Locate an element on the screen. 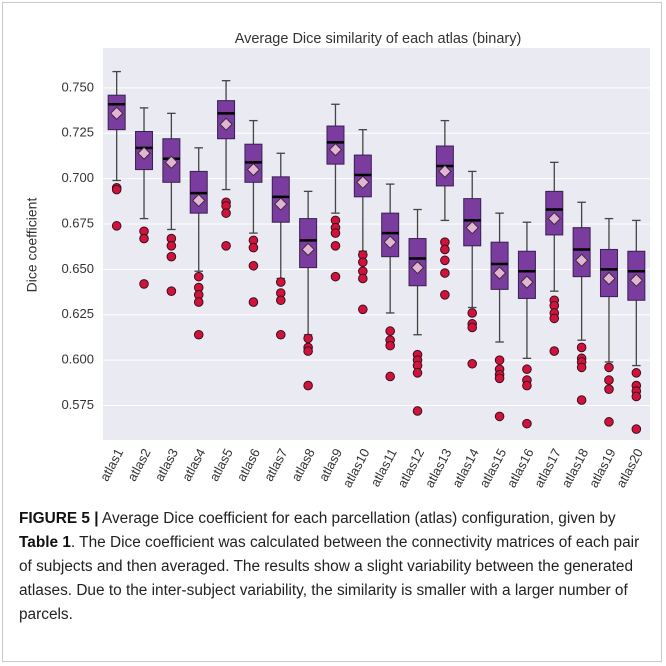 This screenshot has width=666, height=666. y-tick-label: 0.650 is located at coordinates (77, 268).